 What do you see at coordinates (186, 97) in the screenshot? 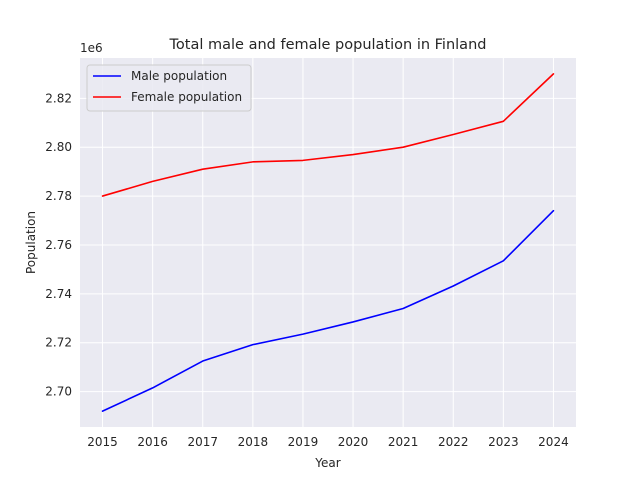
I see `legend-label-female: Female population` at bounding box center [186, 97].